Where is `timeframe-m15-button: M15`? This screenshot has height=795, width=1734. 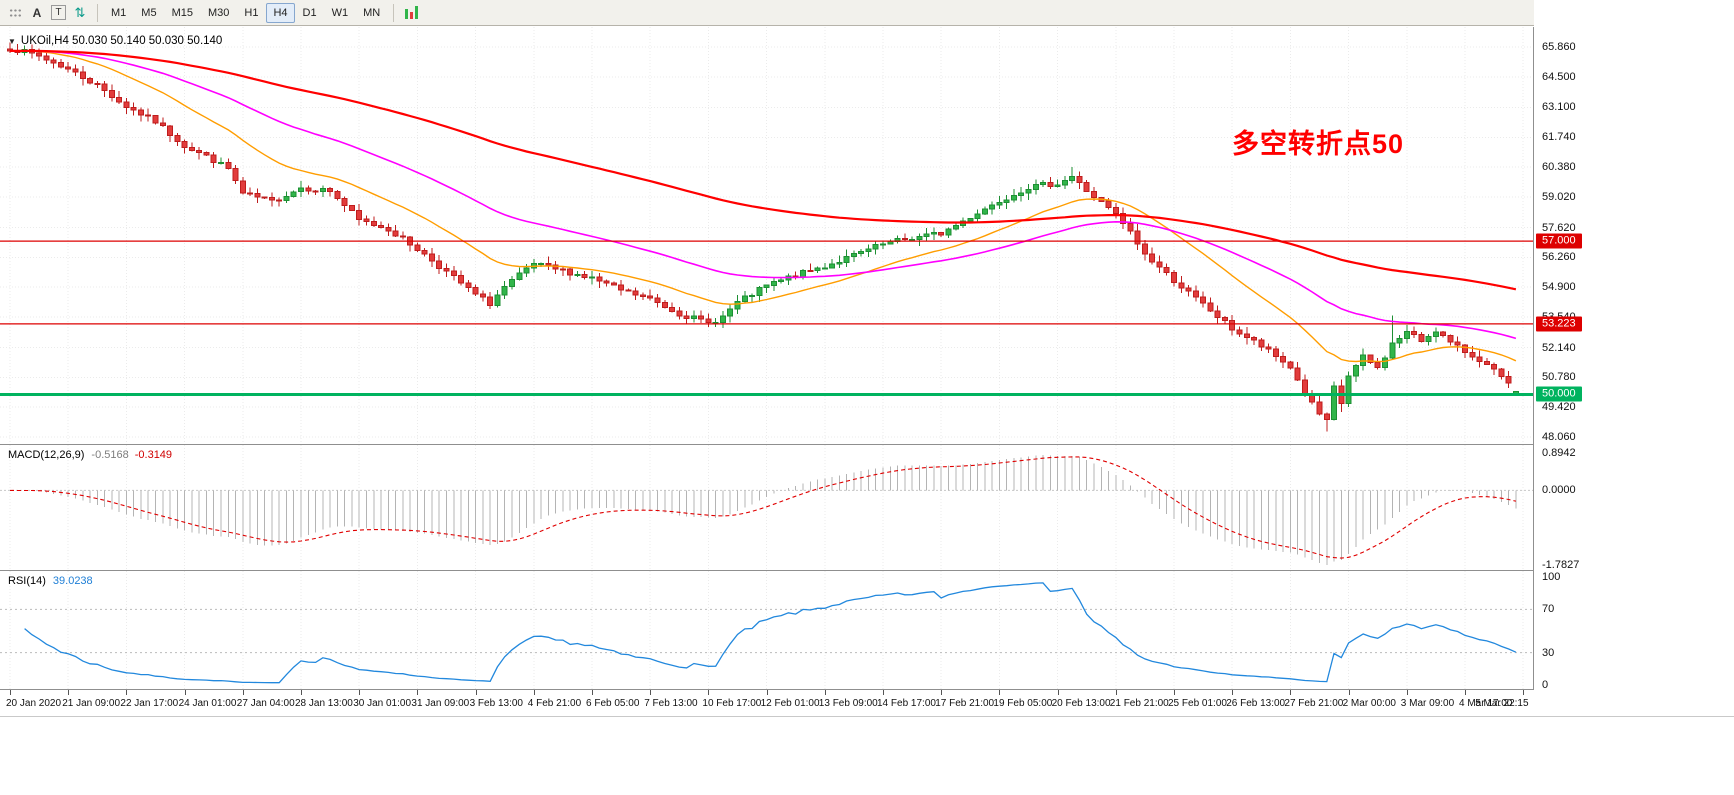
timeframe-m15-button: M15 is located at coordinates (182, 13).